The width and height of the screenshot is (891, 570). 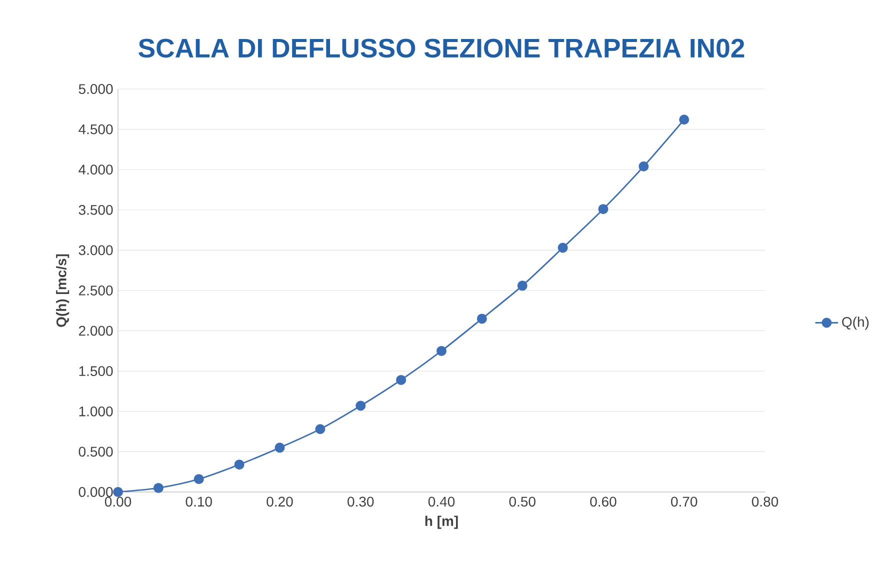 I want to click on y-tick-label: 4.500, so click(x=95, y=129).